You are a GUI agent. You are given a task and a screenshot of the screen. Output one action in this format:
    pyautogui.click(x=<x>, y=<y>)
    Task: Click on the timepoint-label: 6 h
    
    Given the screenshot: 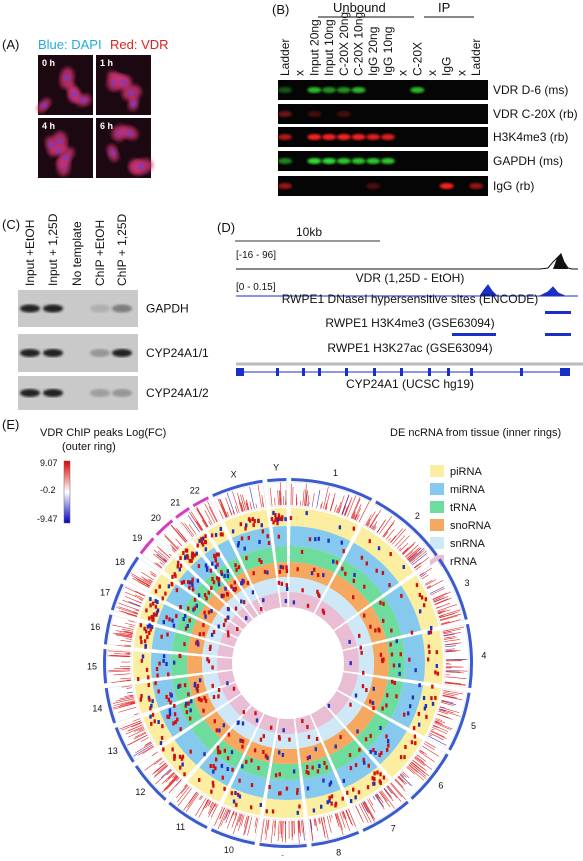 What is the action you would take?
    pyautogui.click(x=106, y=126)
    